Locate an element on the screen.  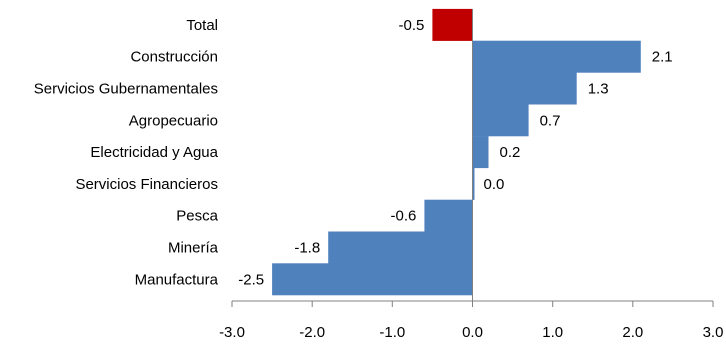
value-label: 1.3 is located at coordinates (598, 89).